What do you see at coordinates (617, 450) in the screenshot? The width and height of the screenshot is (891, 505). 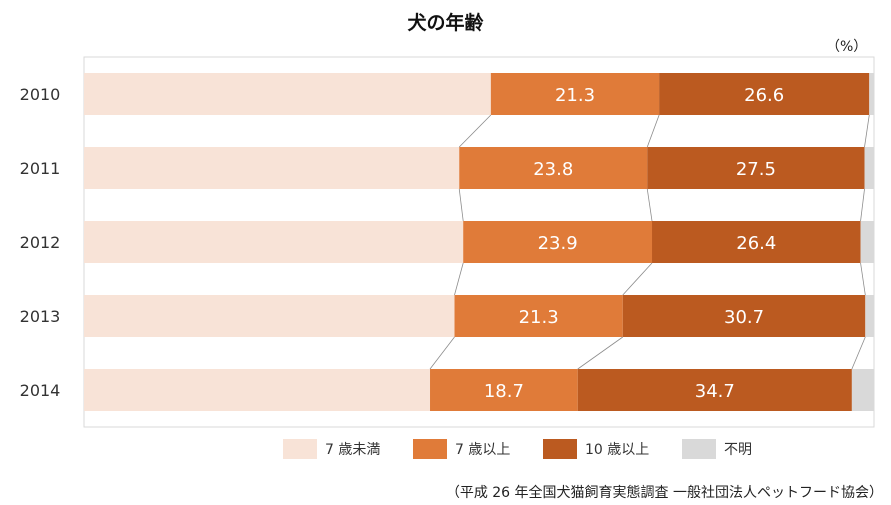 I see `legend-label-10-plus: 10 歳以上` at bounding box center [617, 450].